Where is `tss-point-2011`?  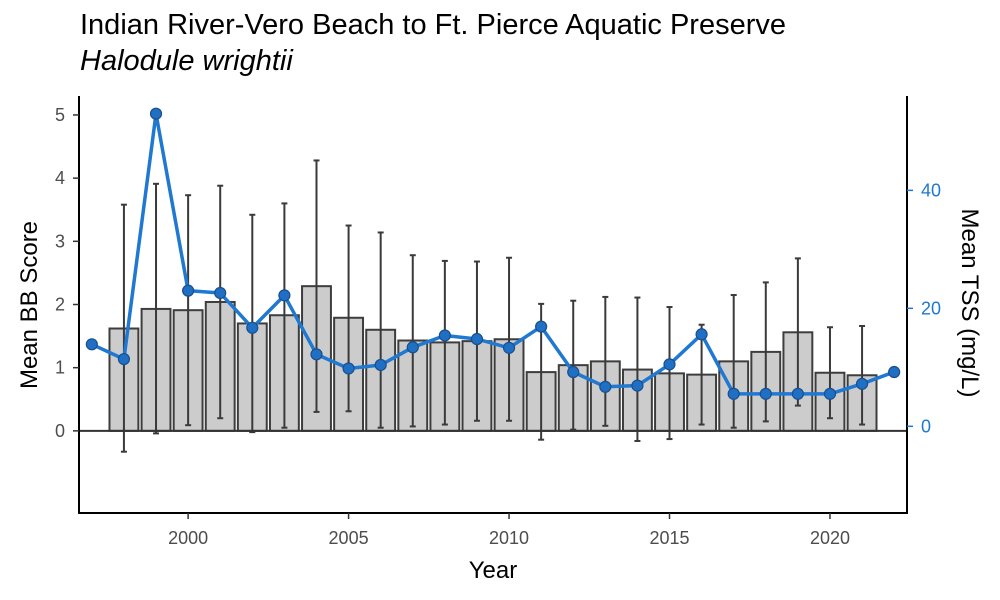
tss-point-2011 is located at coordinates (541, 326).